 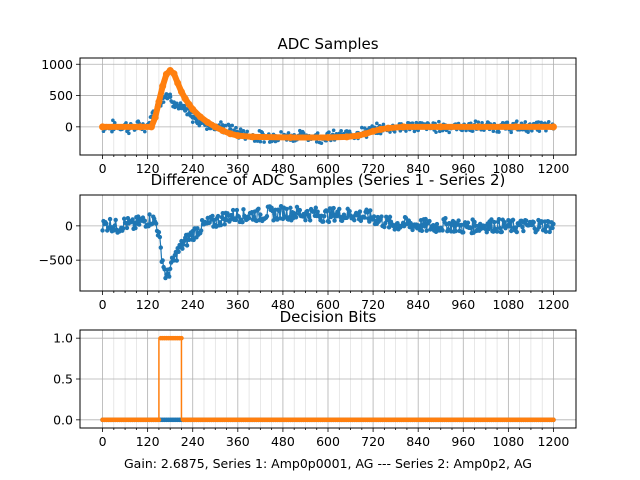 What do you see at coordinates (328, 304) in the screenshot?
I see `x-tick-label: 600` at bounding box center [328, 304].